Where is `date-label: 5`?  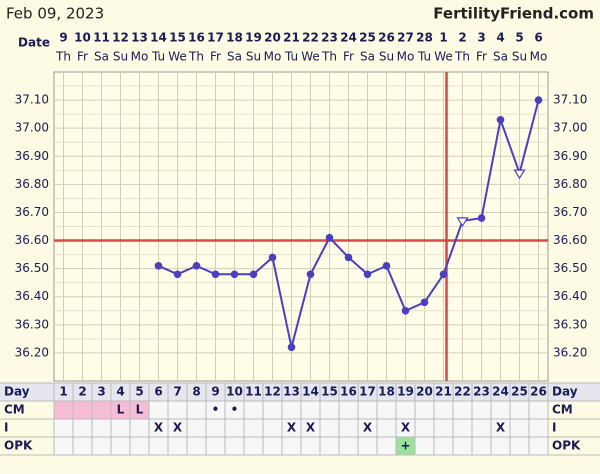 date-label: 5 is located at coordinates (519, 38).